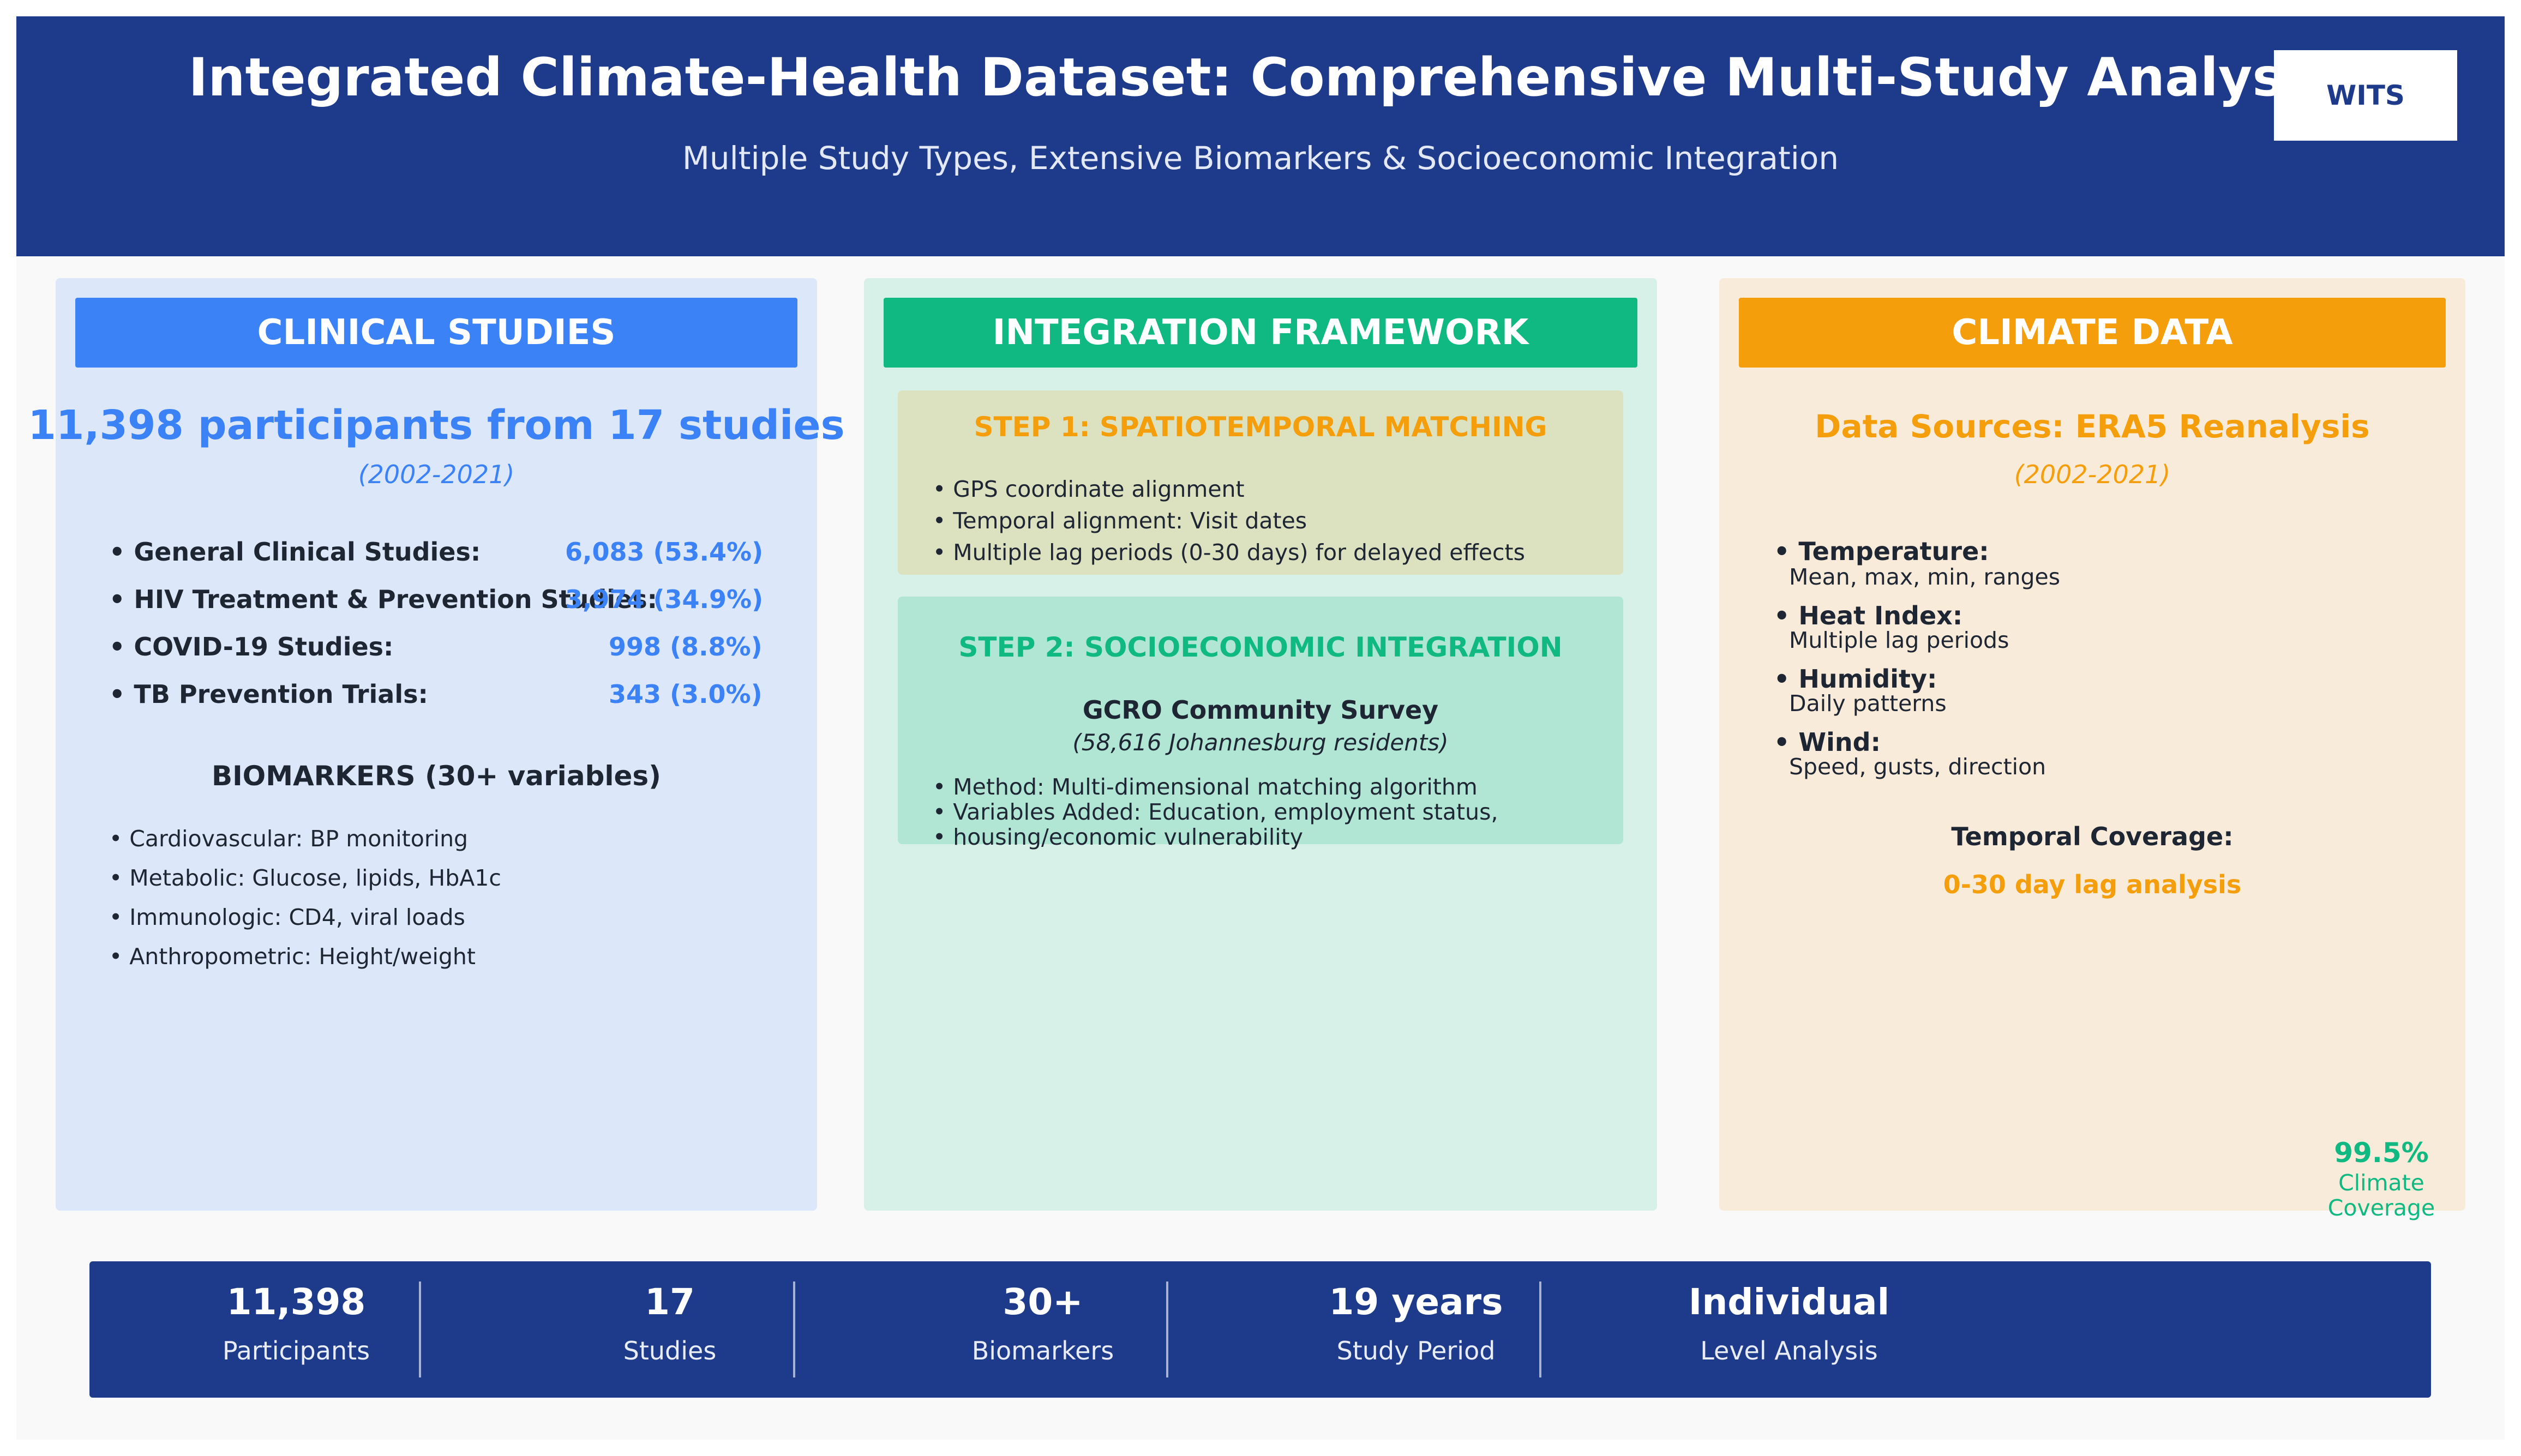 The height and width of the screenshot is (1456, 2521). I want to click on climate-variable-name: • Temperature:, so click(1881, 551).